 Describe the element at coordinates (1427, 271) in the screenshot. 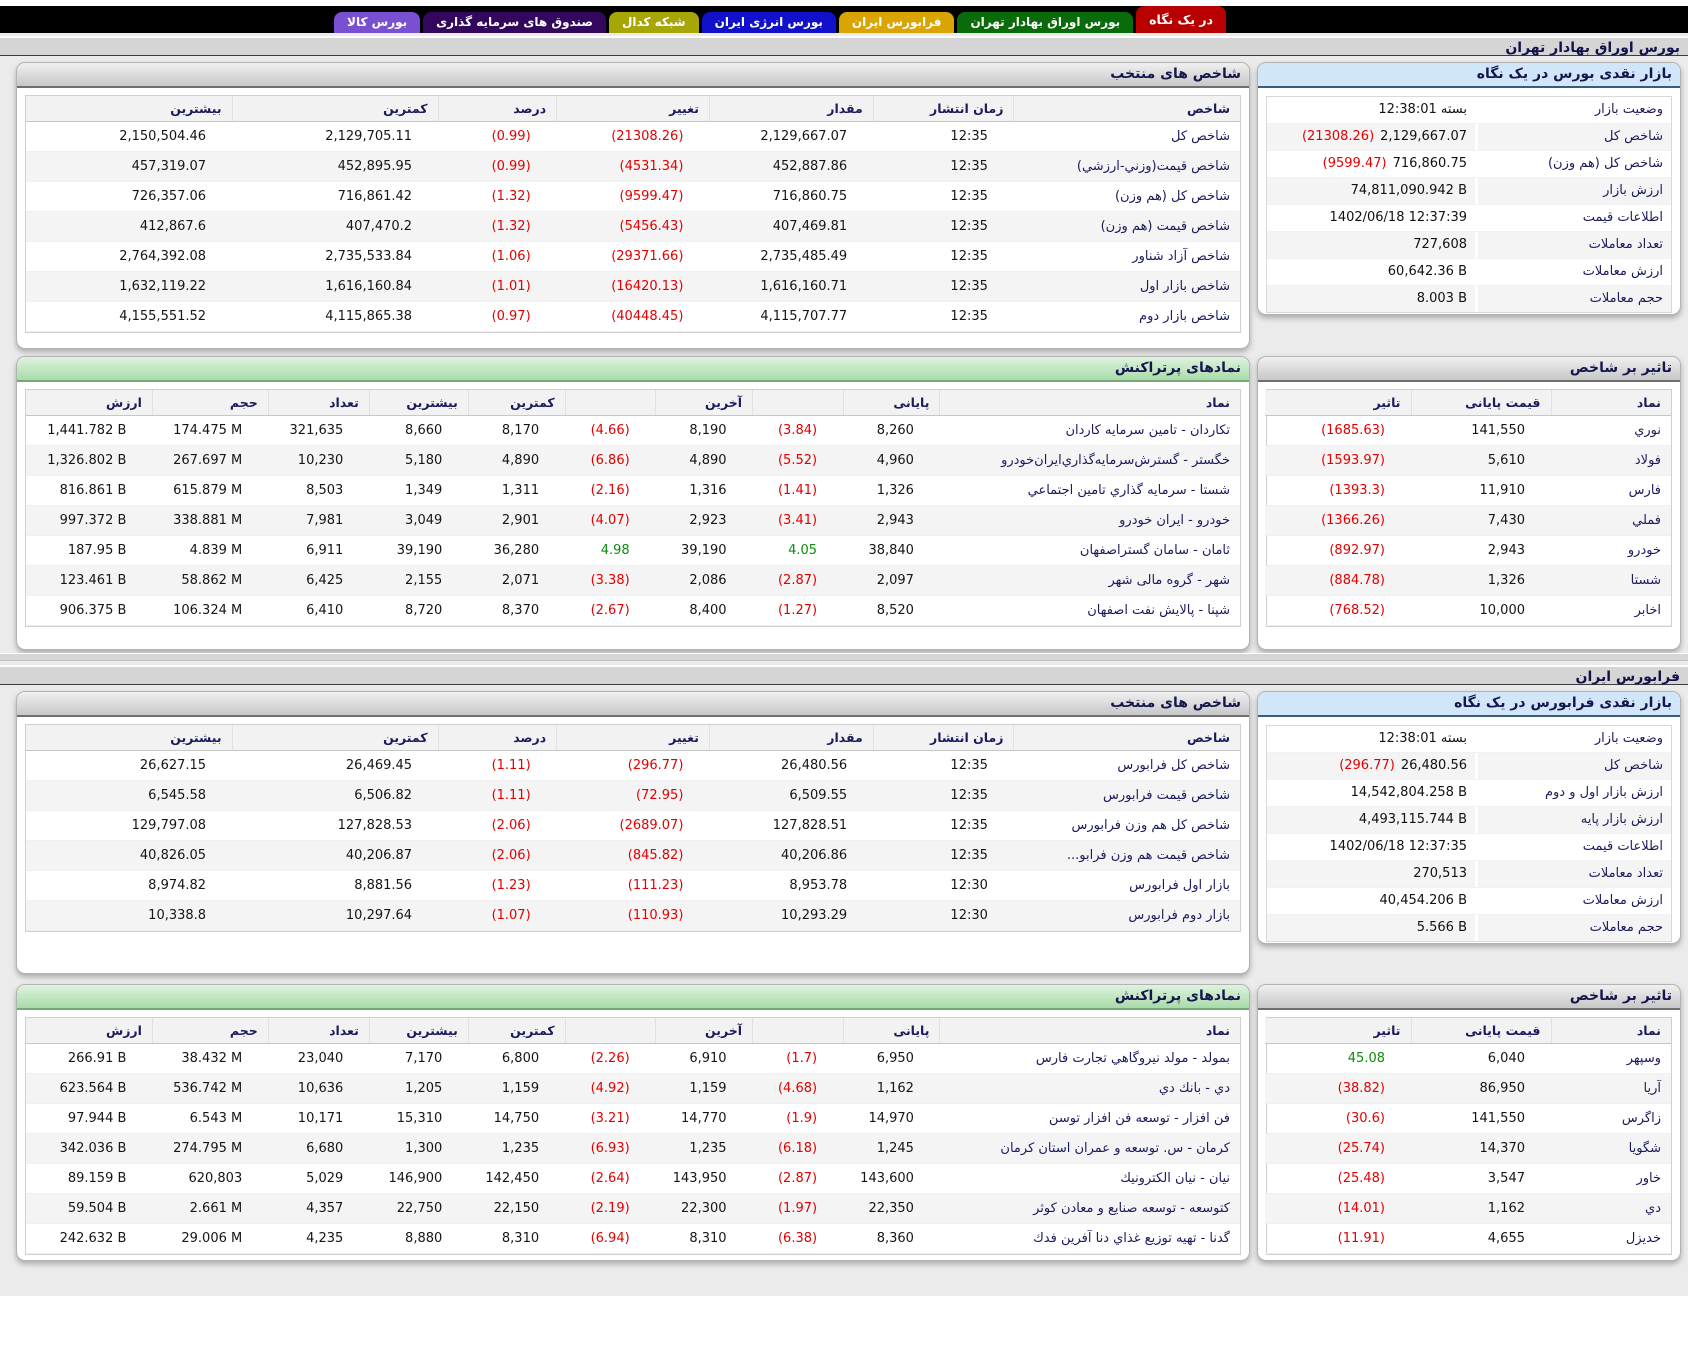

I see `glance-value: 60,642.36 B` at that location.